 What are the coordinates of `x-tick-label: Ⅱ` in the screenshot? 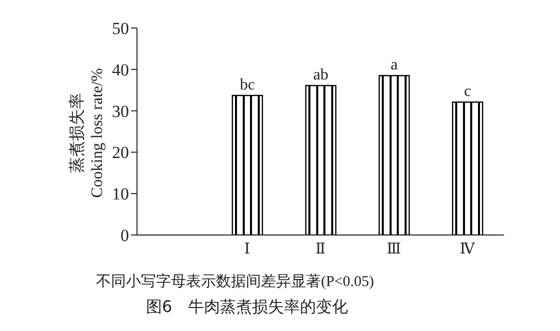 It's located at (320, 250).